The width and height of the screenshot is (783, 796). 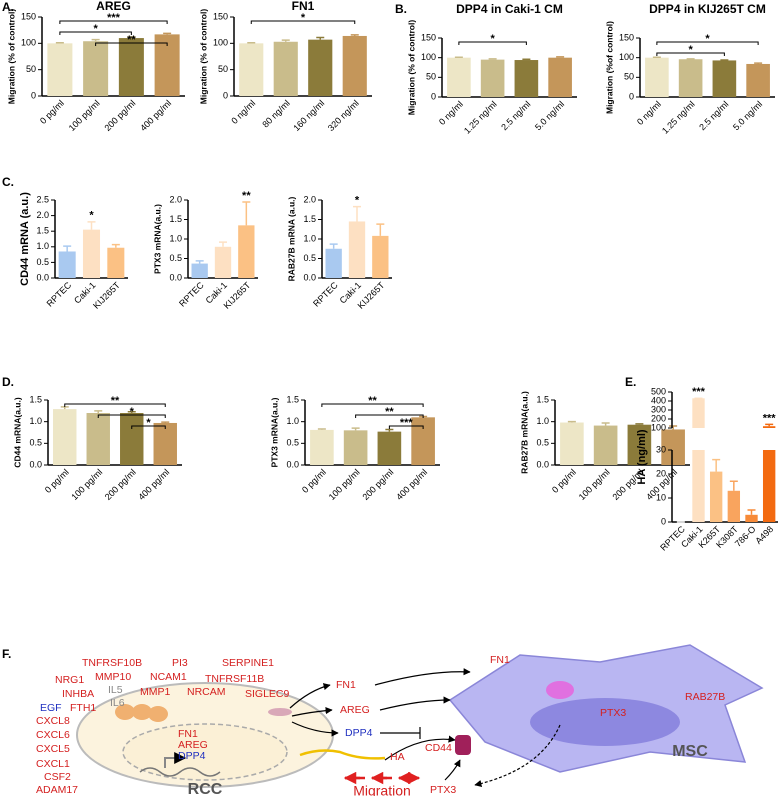 What do you see at coordinates (438, 748) in the screenshot?
I see `receptor-label: CD44` at bounding box center [438, 748].